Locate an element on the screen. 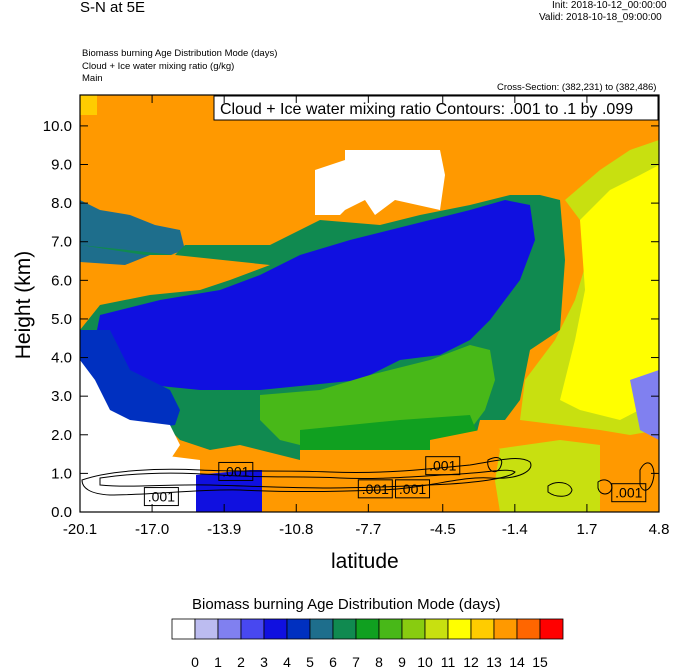  colorbar-label: 5 is located at coordinates (310, 661).